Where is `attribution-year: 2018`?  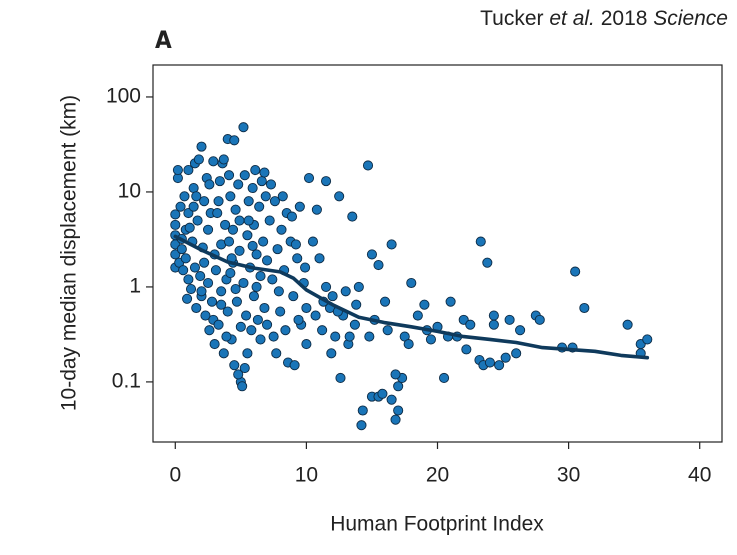 attribution-year: 2018 is located at coordinates (624, 18).